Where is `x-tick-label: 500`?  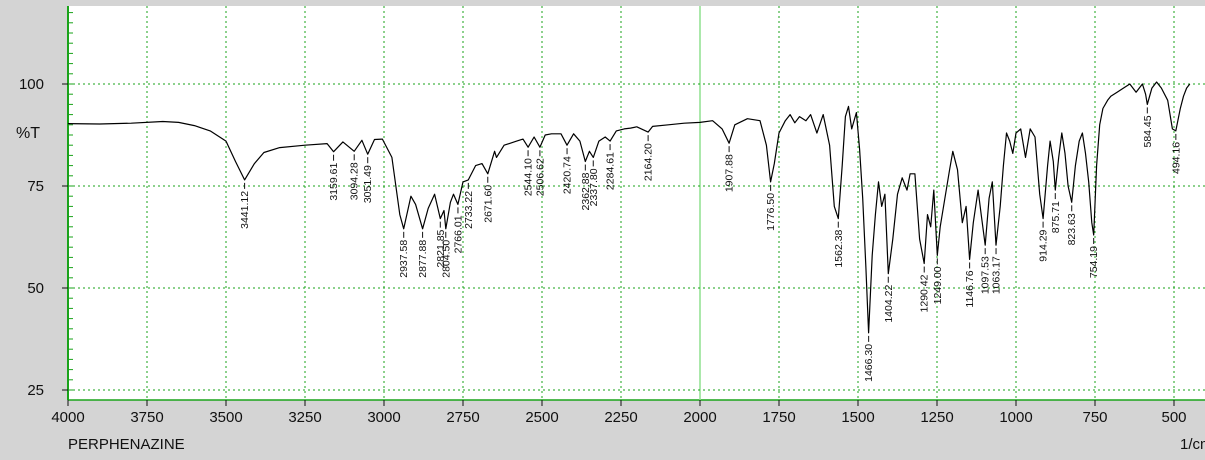
x-tick-label: 500 is located at coordinates (1173, 417).